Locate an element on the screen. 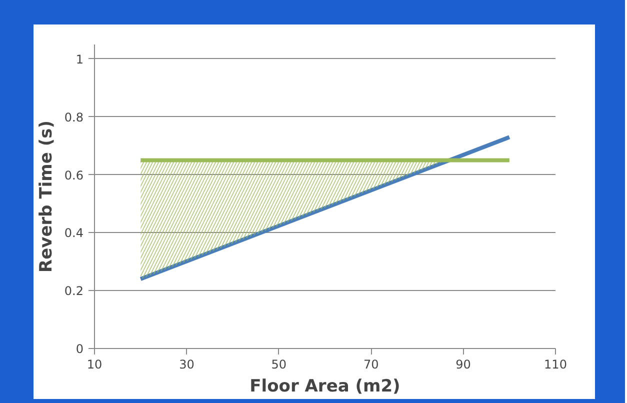 Image resolution: width=627 pixels, height=403 pixels. x-tick-label: 70 is located at coordinates (371, 365).